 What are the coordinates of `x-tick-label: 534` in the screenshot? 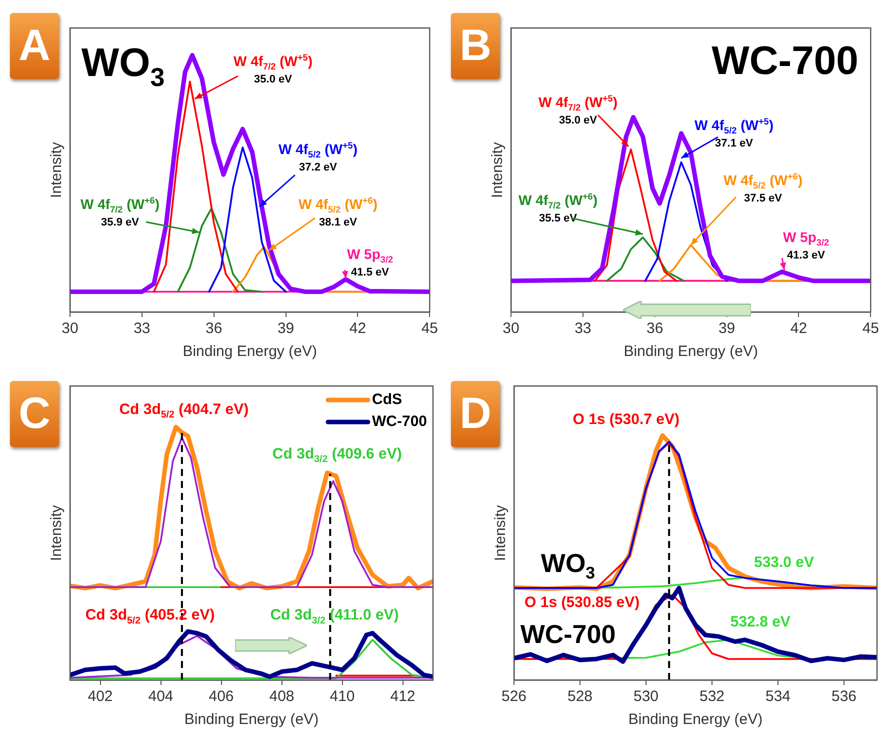 It's located at (778, 697).